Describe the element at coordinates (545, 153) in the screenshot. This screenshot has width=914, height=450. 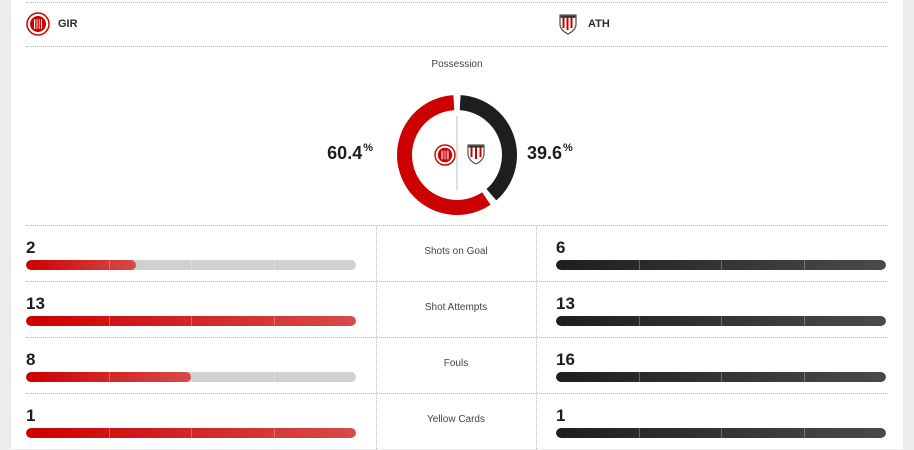
I see `away-possession-value: 39.6` at that location.